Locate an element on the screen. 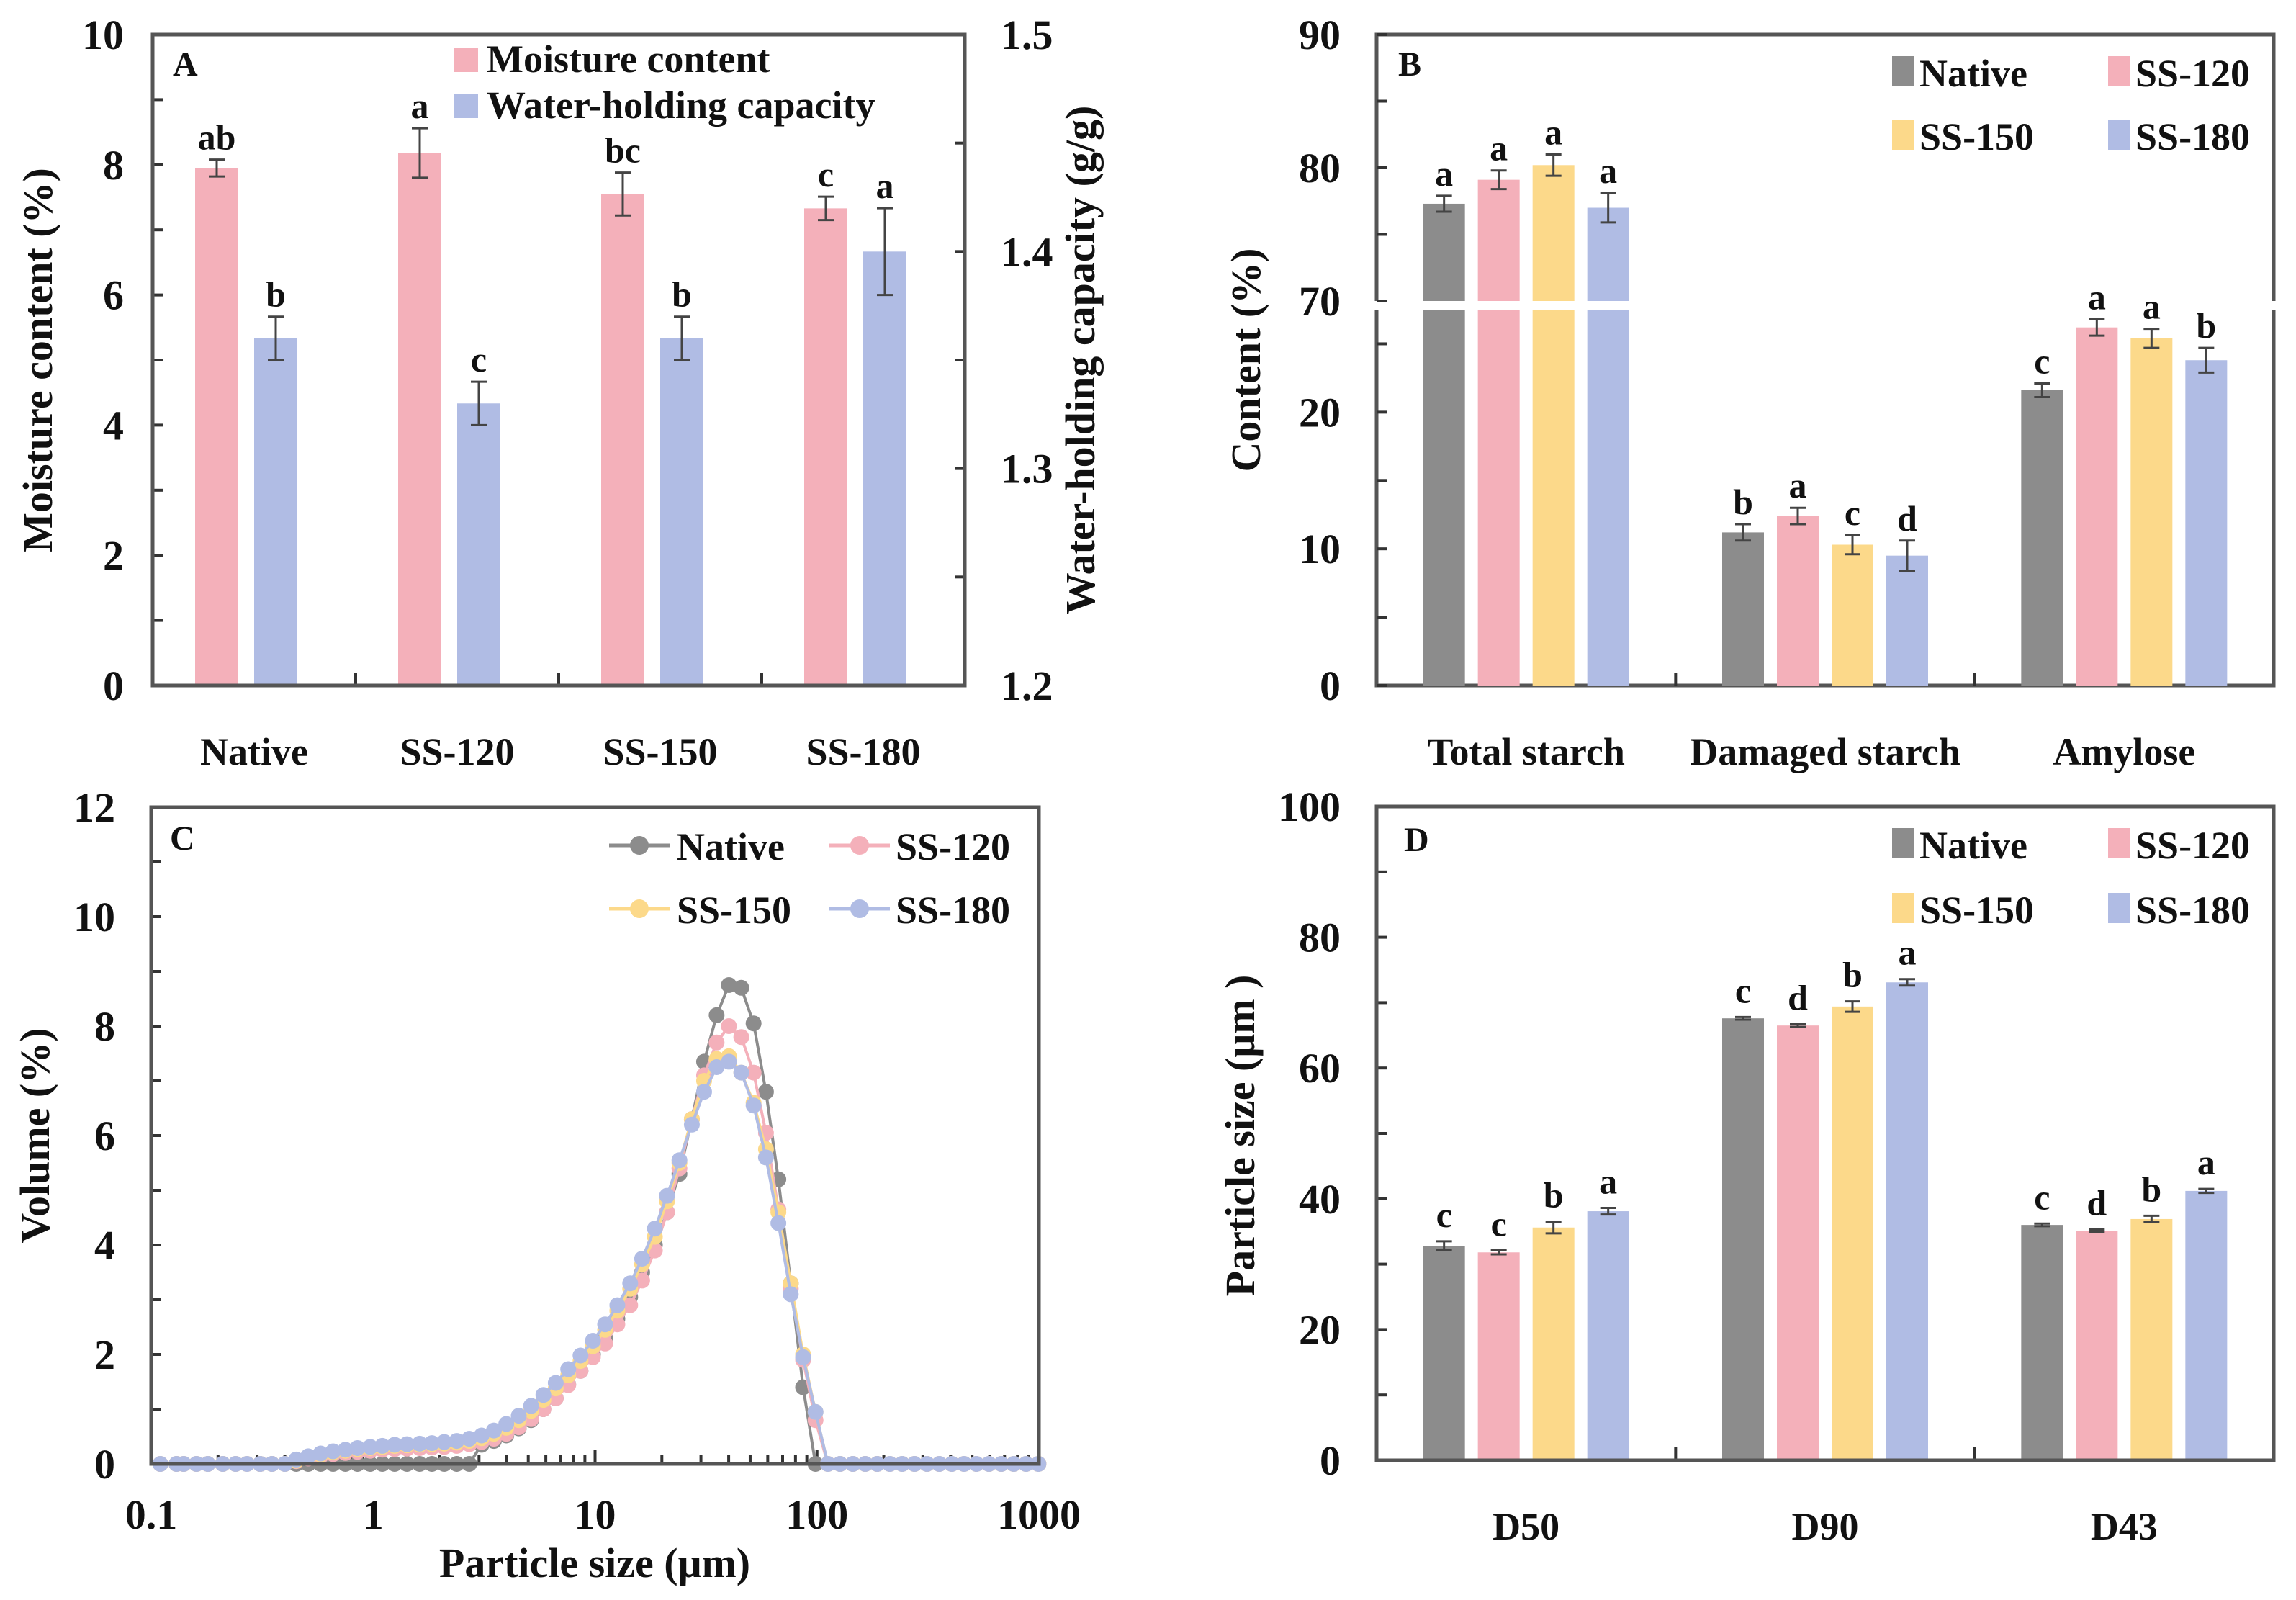 This screenshot has height=1600, width=2296. panel-b-legend: Native SS-120 SS-150 SS-180 is located at coordinates (2071, 105).